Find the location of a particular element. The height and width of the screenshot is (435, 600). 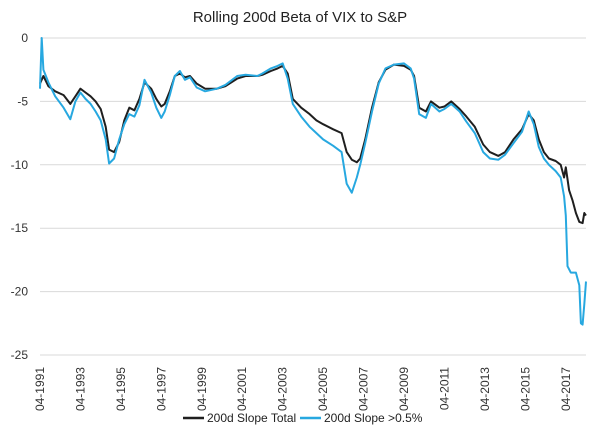

x-tick-label: 04-1997 is located at coordinates (161, 389).